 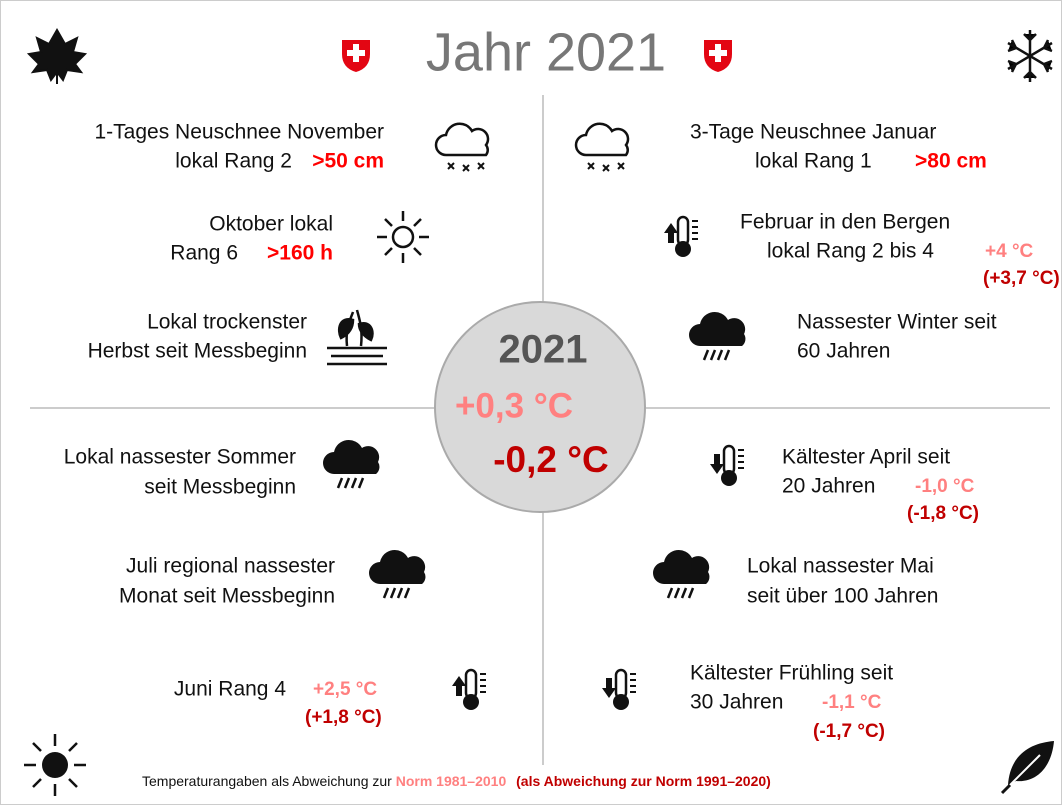 I want to click on item-value: -1,0 °C, so click(x=945, y=486).